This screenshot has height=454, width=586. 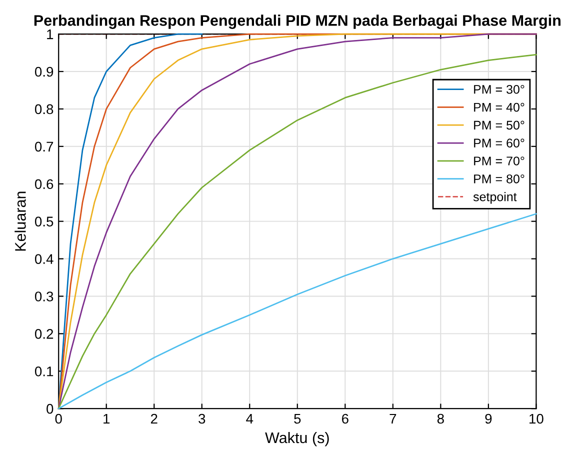 What do you see at coordinates (495, 198) in the screenshot?
I see `legend-label: setpoint` at bounding box center [495, 198].